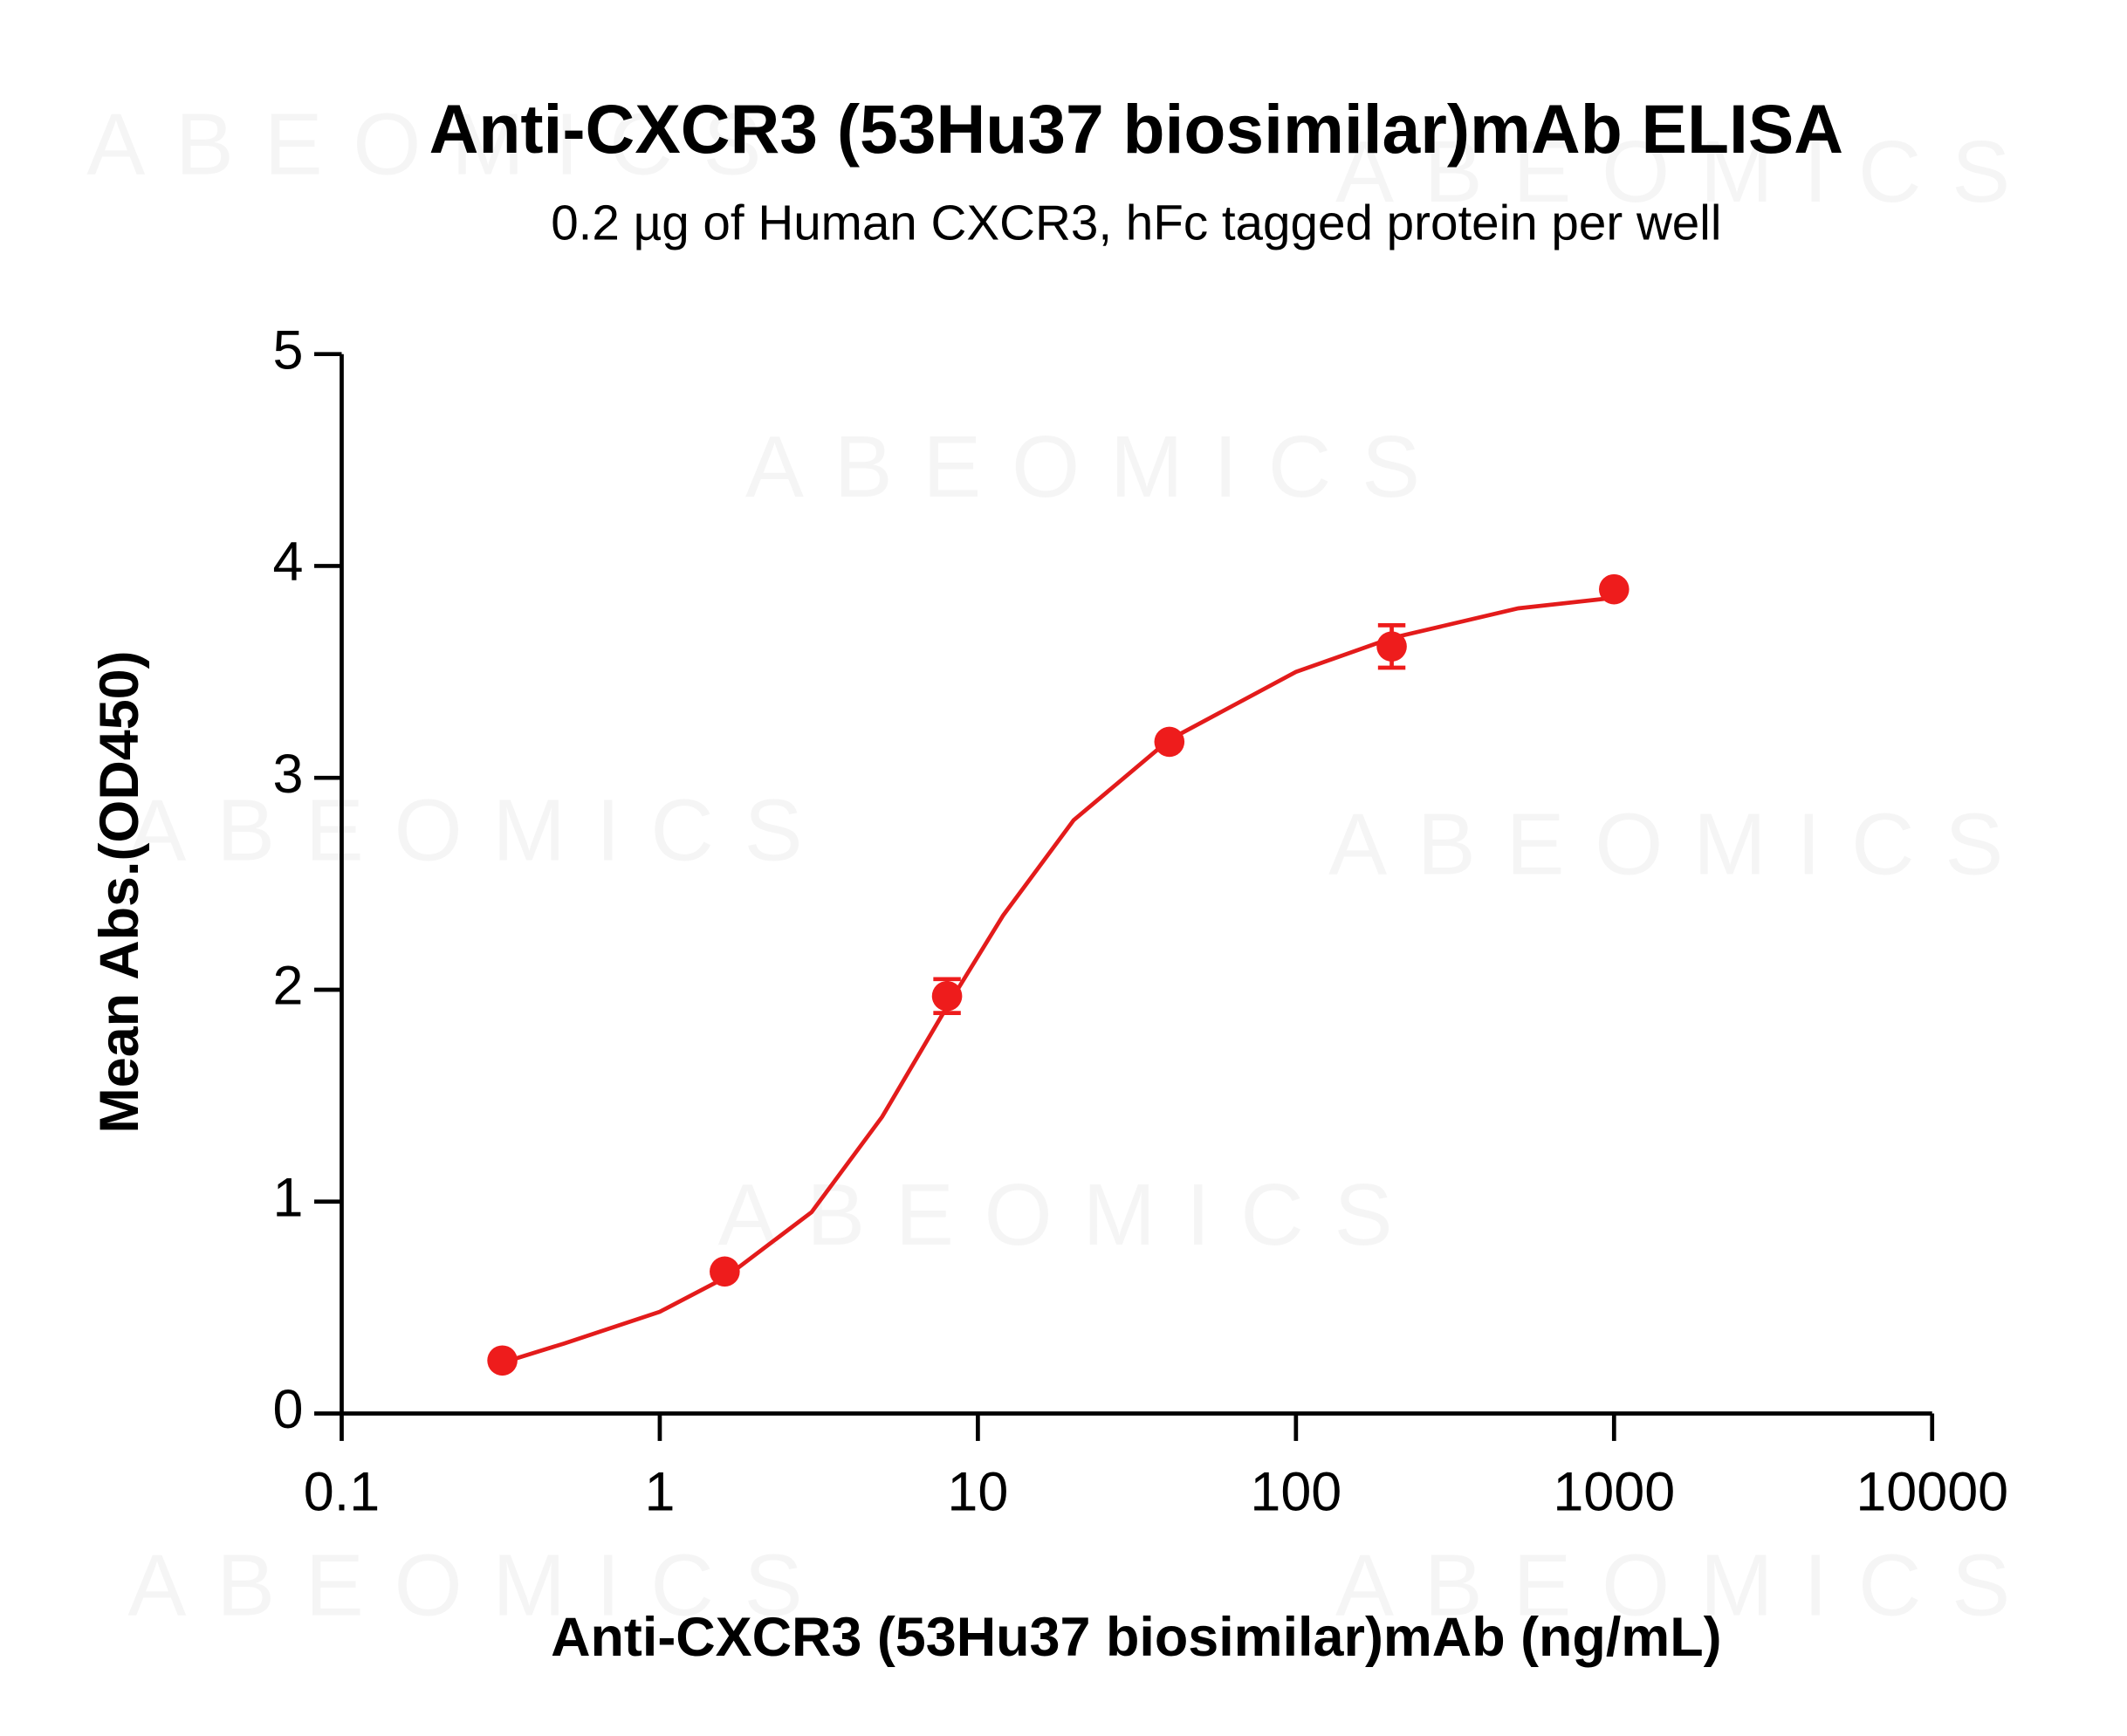 This screenshot has width=2127, height=1736. Describe the element at coordinates (1932, 1492) in the screenshot. I see `x-tick-label: 10000` at that location.